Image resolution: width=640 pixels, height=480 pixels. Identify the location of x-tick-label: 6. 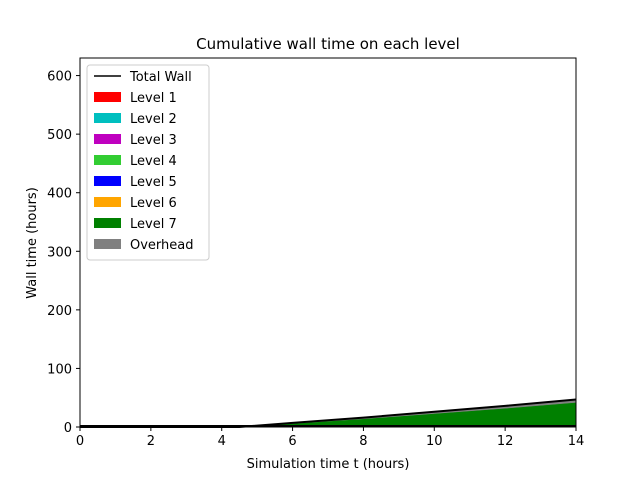
(292, 441).